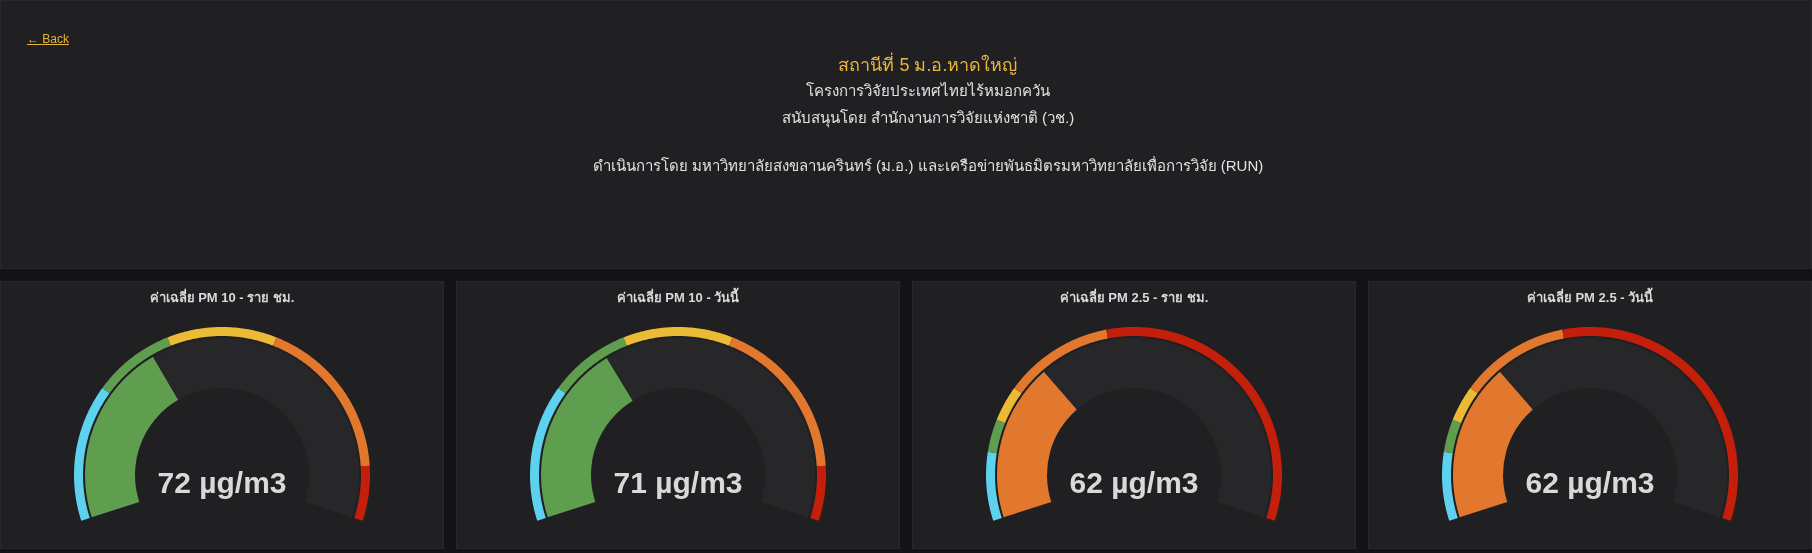  What do you see at coordinates (928, 118) in the screenshot?
I see `text: สนับสนุนโดย สำนักงานการวิจัยแห่งชาติ (วช.)` at bounding box center [928, 118].